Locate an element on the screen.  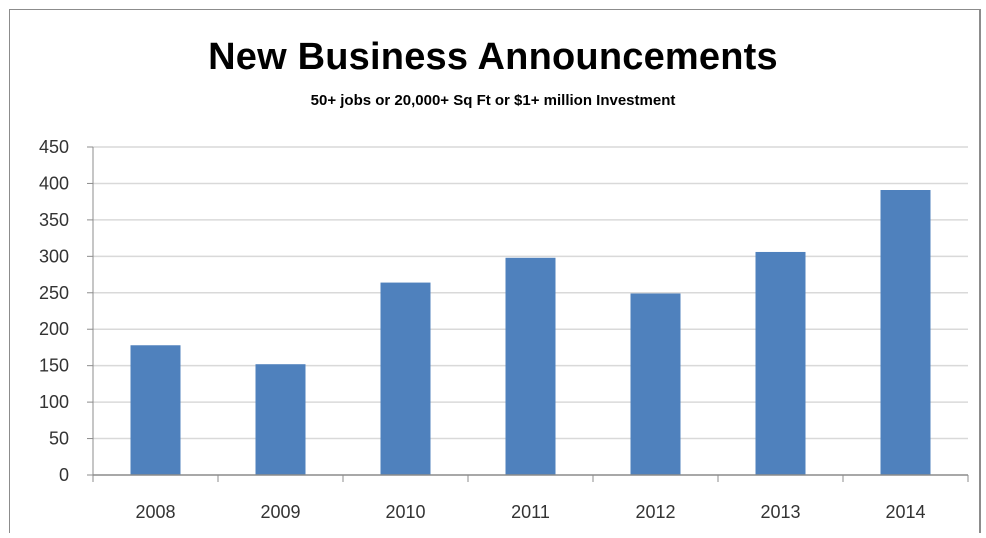
y-tick-label: 150 is located at coordinates (54, 366).